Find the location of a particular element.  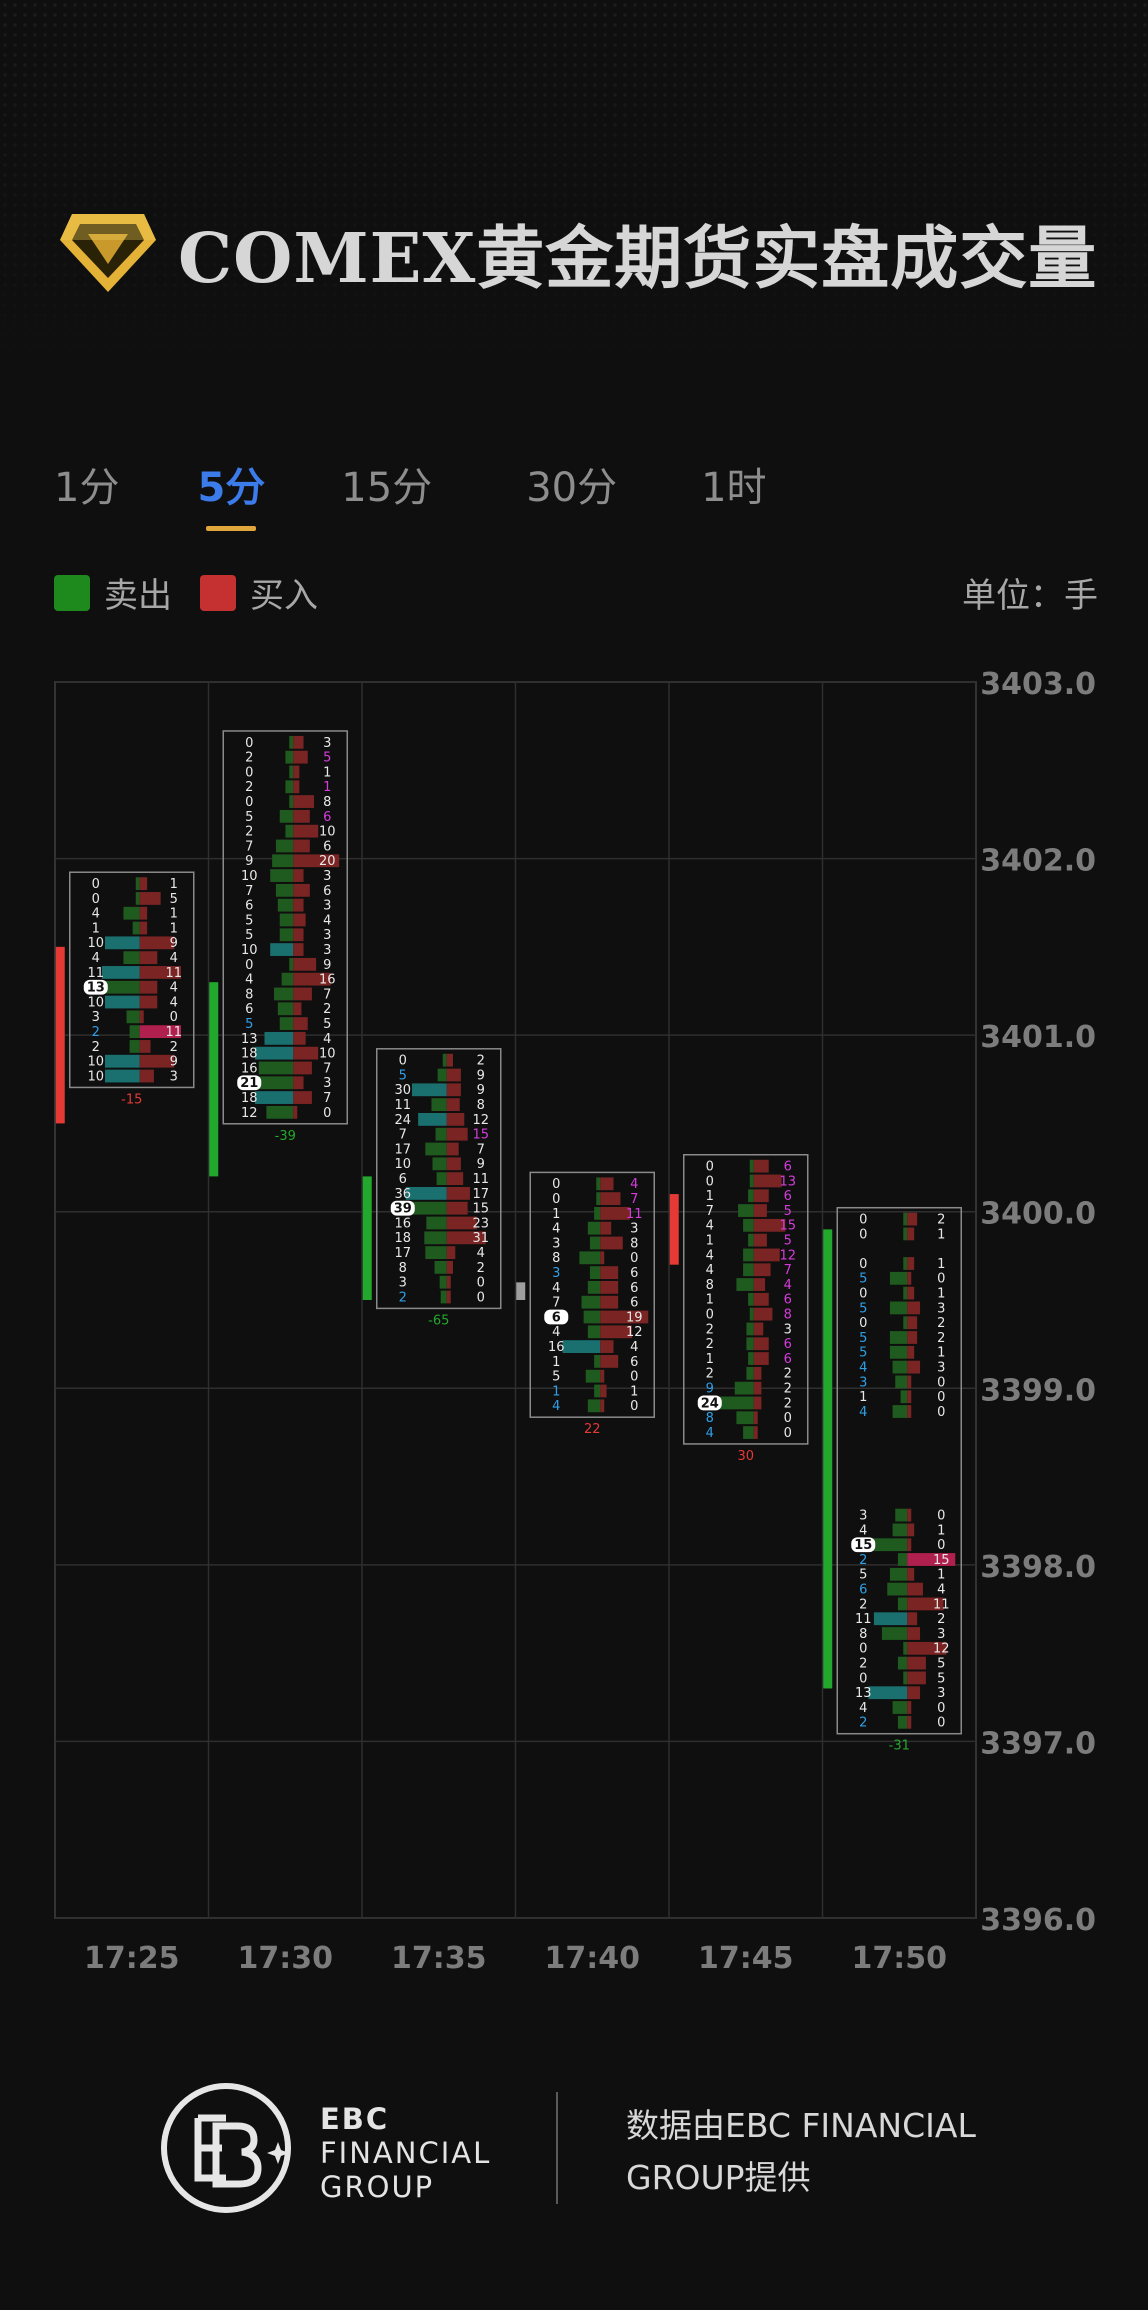

buy-volume-label: 16 is located at coordinates (327, 980).